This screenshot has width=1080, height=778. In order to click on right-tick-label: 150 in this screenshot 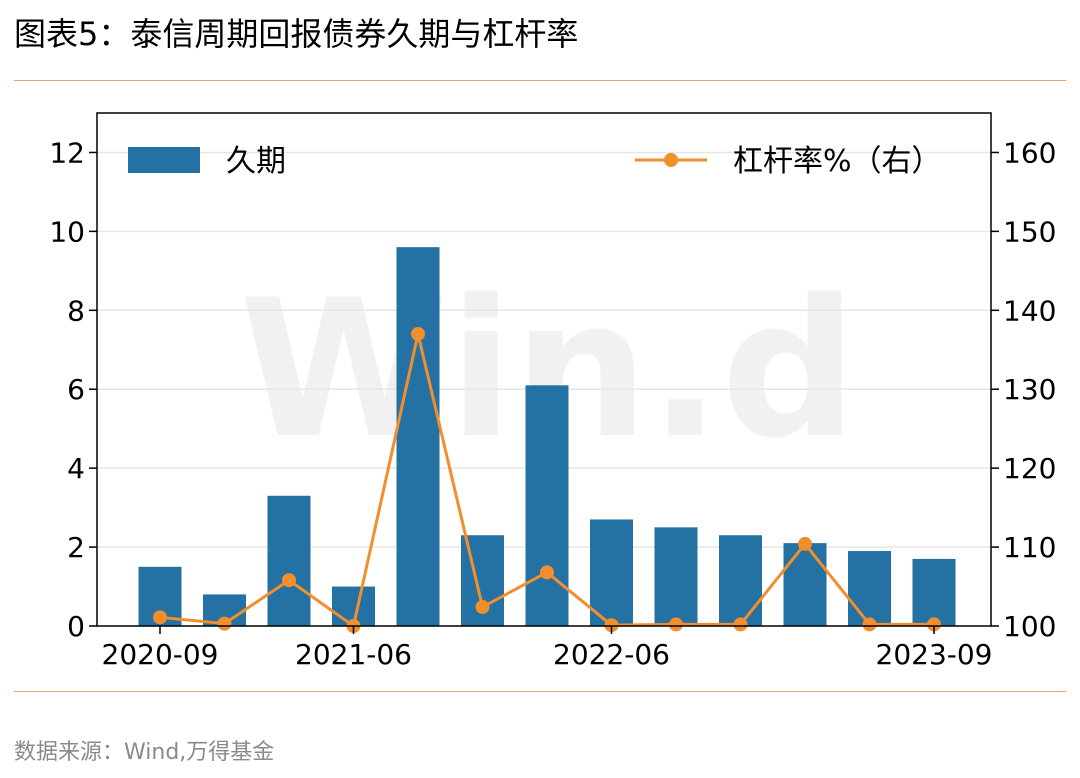, I will do `click(1029, 231)`.